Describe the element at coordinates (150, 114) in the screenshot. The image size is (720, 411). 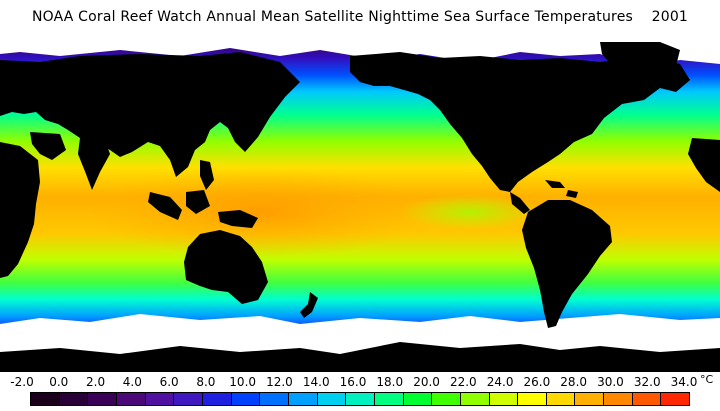
I see `land-eurasia` at that location.